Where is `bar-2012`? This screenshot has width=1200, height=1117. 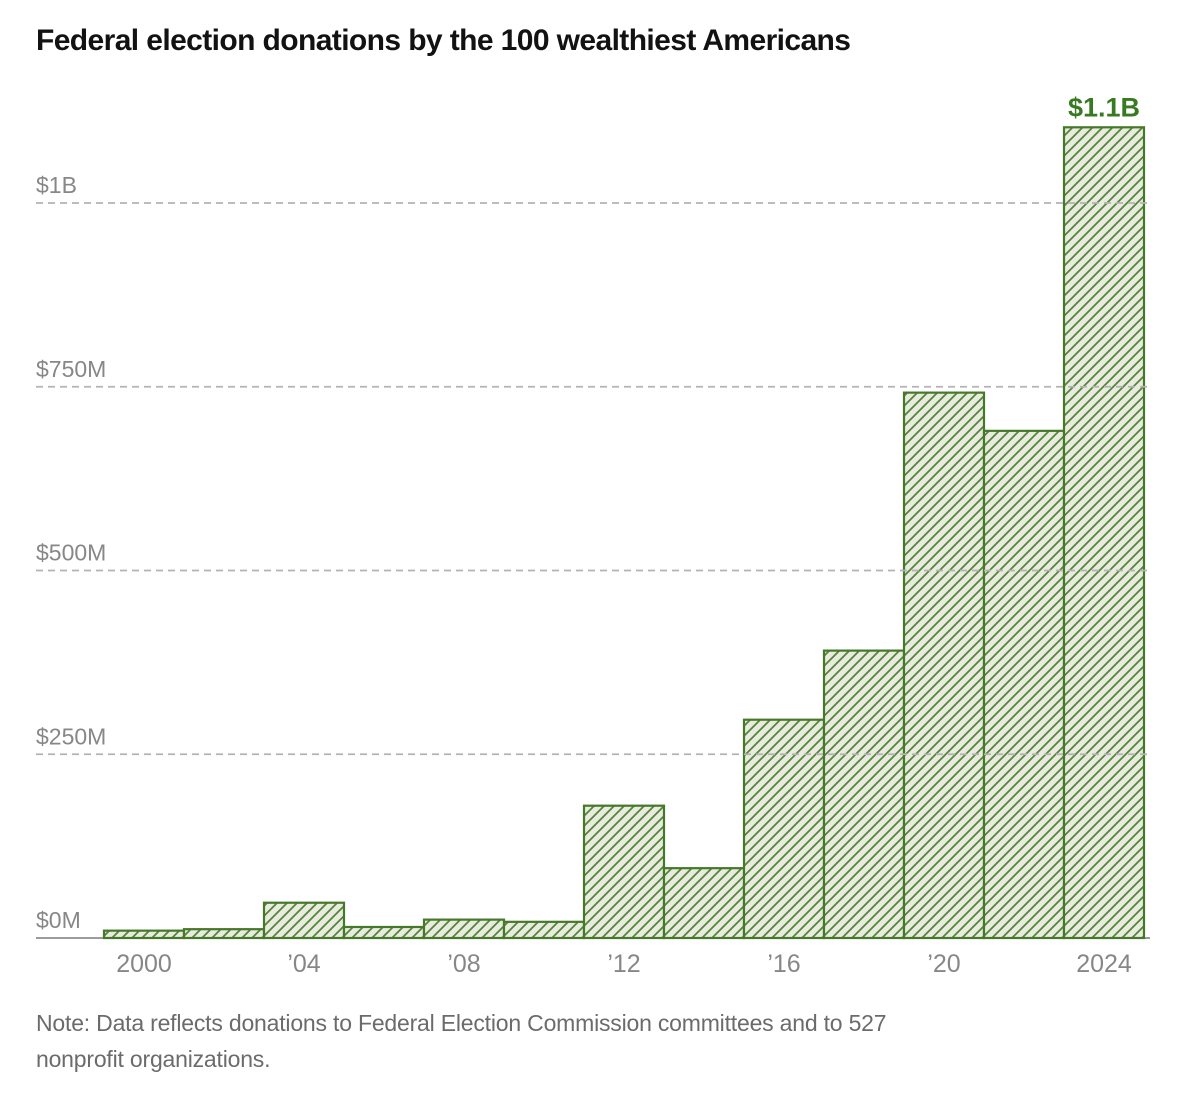
bar-2012 is located at coordinates (624, 872).